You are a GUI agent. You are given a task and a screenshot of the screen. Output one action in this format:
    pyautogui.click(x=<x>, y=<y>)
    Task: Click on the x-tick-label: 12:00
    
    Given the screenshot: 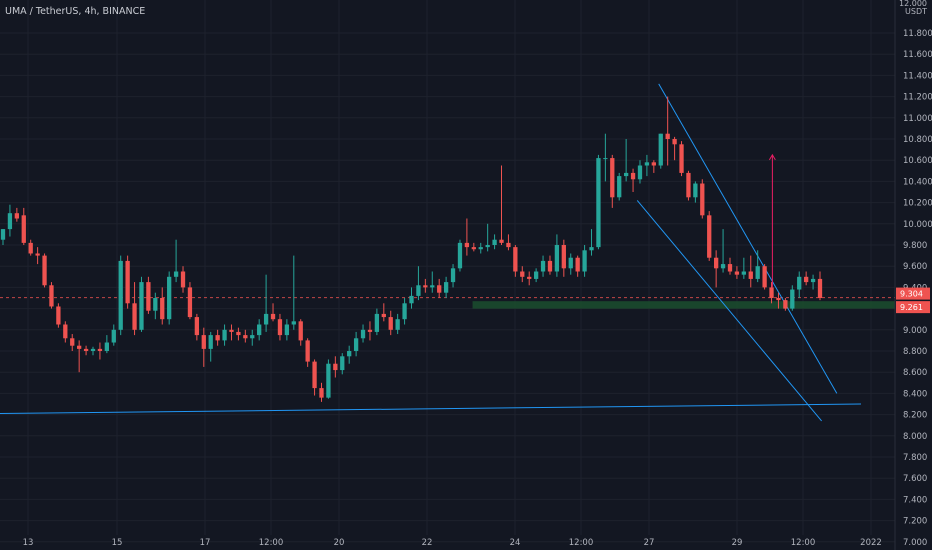 What is the action you would take?
    pyautogui.click(x=271, y=543)
    